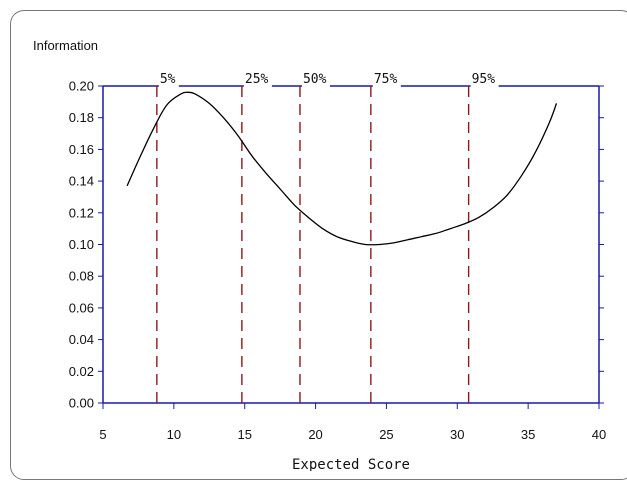 This screenshot has height=480, width=627. What do you see at coordinates (81, 276) in the screenshot?
I see `y-tick-label: 0.08` at bounding box center [81, 276].